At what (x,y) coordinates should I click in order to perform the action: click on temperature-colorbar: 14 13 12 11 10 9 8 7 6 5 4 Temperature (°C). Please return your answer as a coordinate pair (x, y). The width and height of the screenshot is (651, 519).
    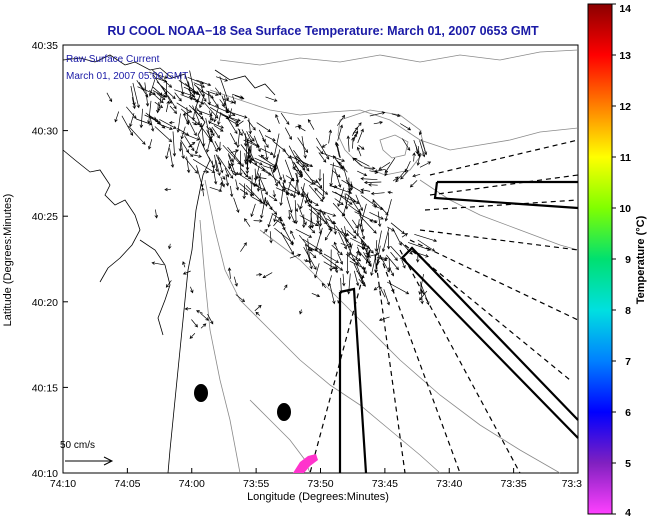
    Looking at the image, I should click on (617, 261).